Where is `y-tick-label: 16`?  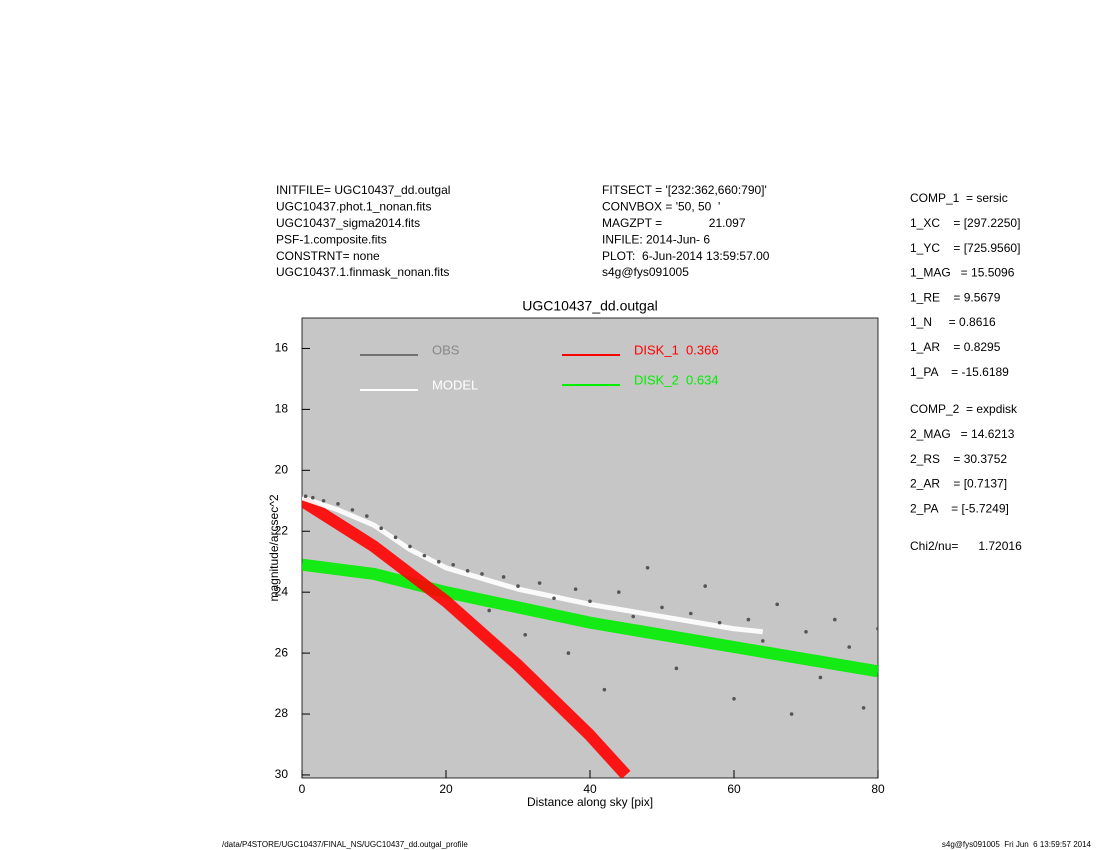
y-tick-label: 16 is located at coordinates (282, 348).